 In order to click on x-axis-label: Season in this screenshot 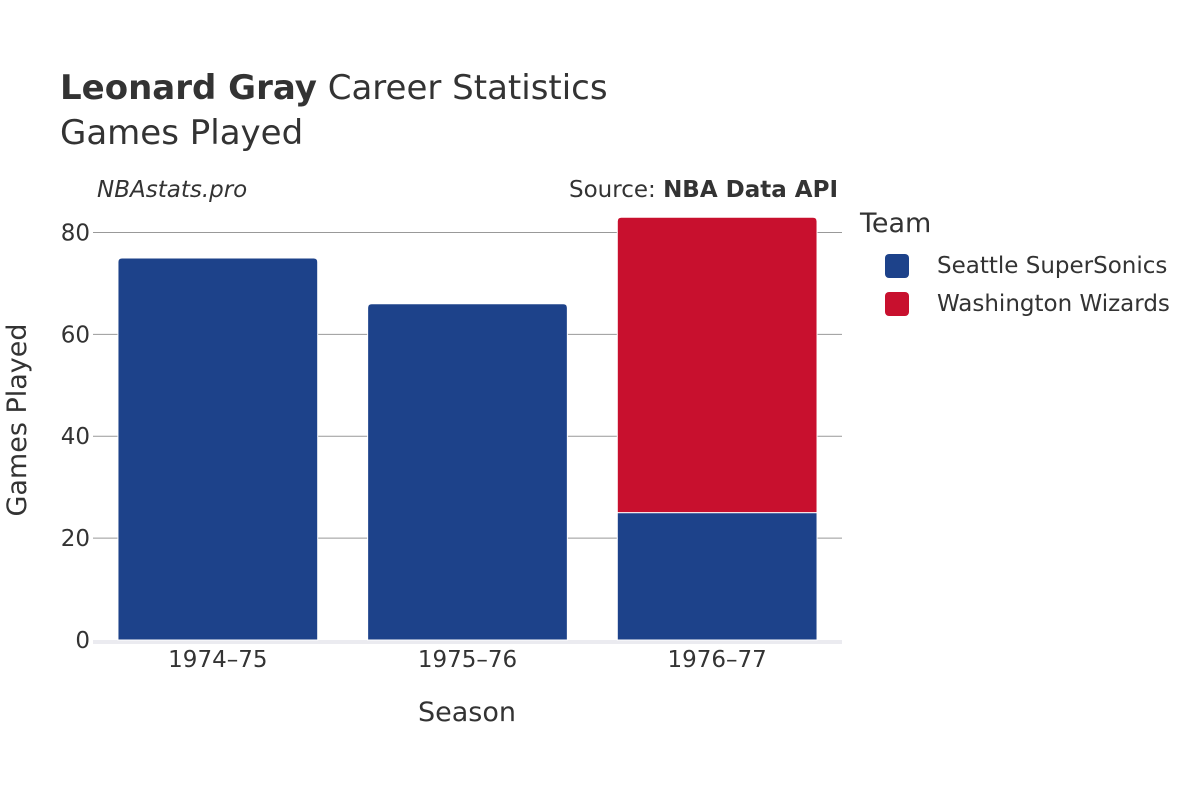, I will do `click(467, 712)`.